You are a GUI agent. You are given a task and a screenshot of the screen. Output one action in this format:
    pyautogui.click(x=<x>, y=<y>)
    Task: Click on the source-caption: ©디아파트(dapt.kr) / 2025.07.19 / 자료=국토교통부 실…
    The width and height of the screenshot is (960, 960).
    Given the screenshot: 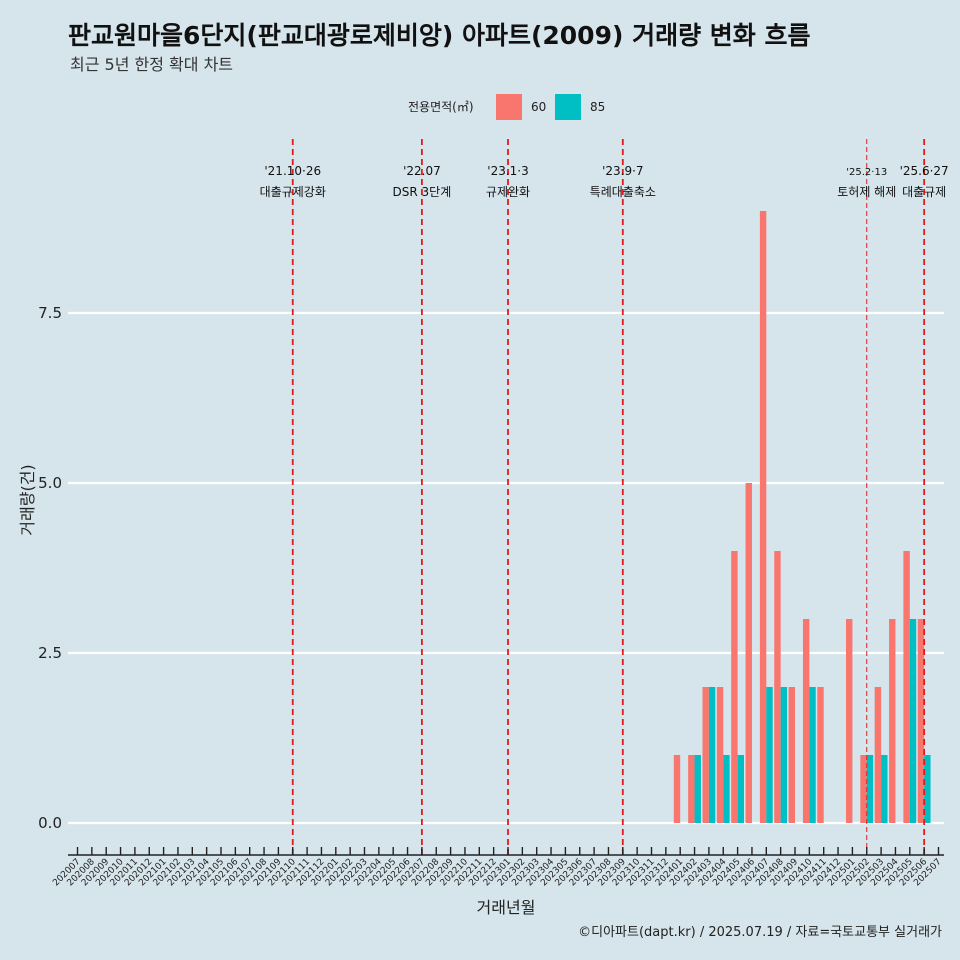 What is the action you would take?
    pyautogui.click(x=760, y=932)
    